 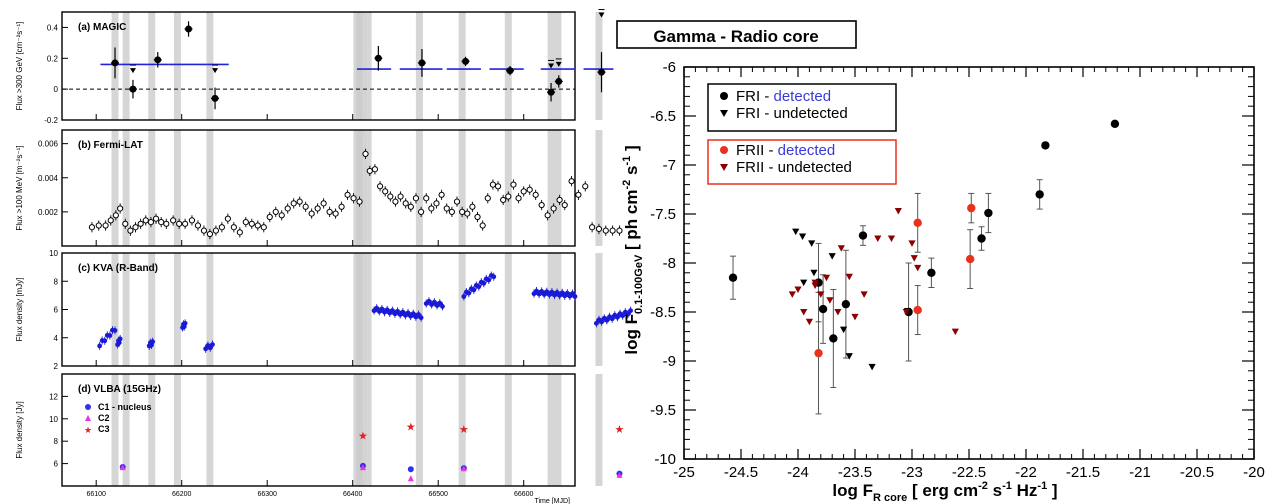 I want to click on x-tick-label: -22.5, so click(x=969, y=472).